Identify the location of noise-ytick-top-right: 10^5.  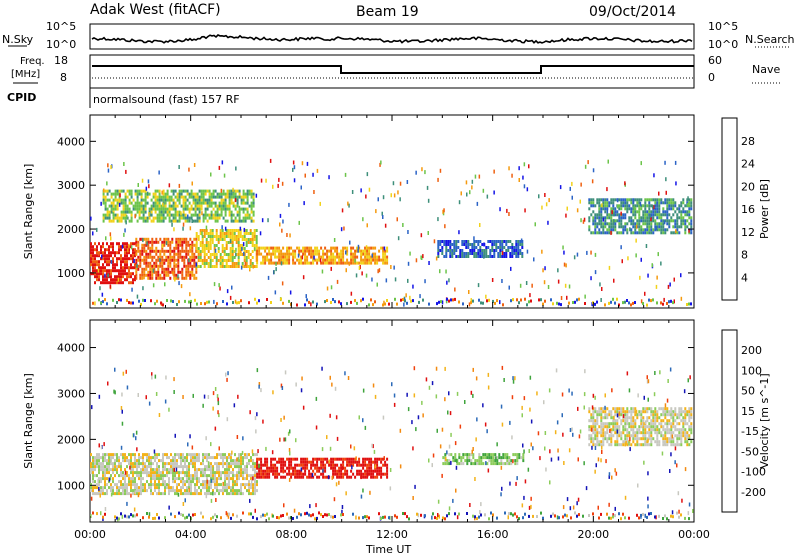
(723, 26).